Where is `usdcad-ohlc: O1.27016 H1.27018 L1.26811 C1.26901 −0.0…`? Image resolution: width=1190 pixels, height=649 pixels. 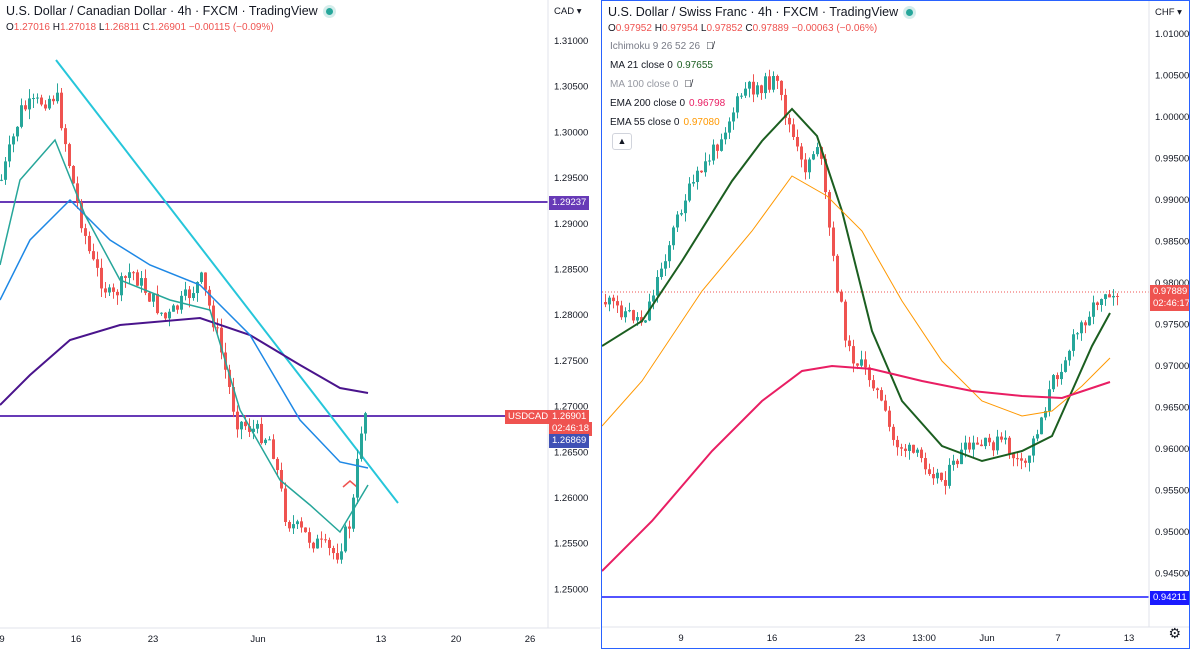
usdcad-ohlc: O1.27016 H1.27018 L1.26811 C1.26901 −0.0… is located at coordinates (140, 27).